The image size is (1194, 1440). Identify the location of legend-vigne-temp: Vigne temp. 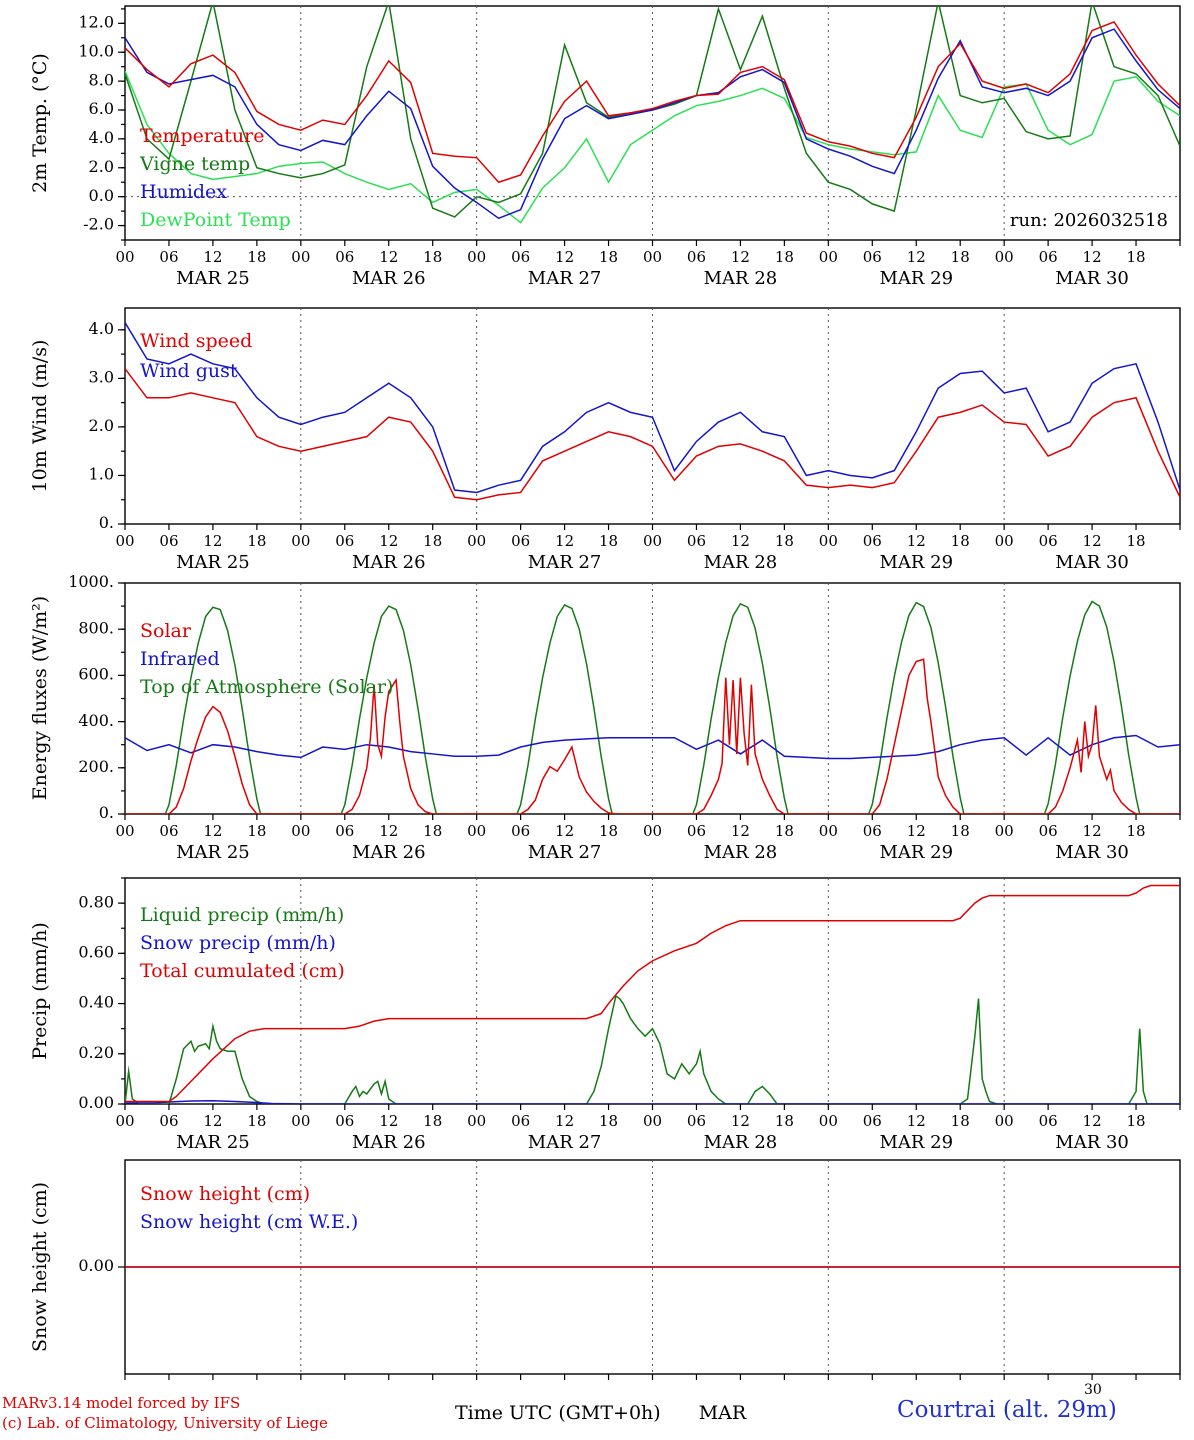
(195, 164).